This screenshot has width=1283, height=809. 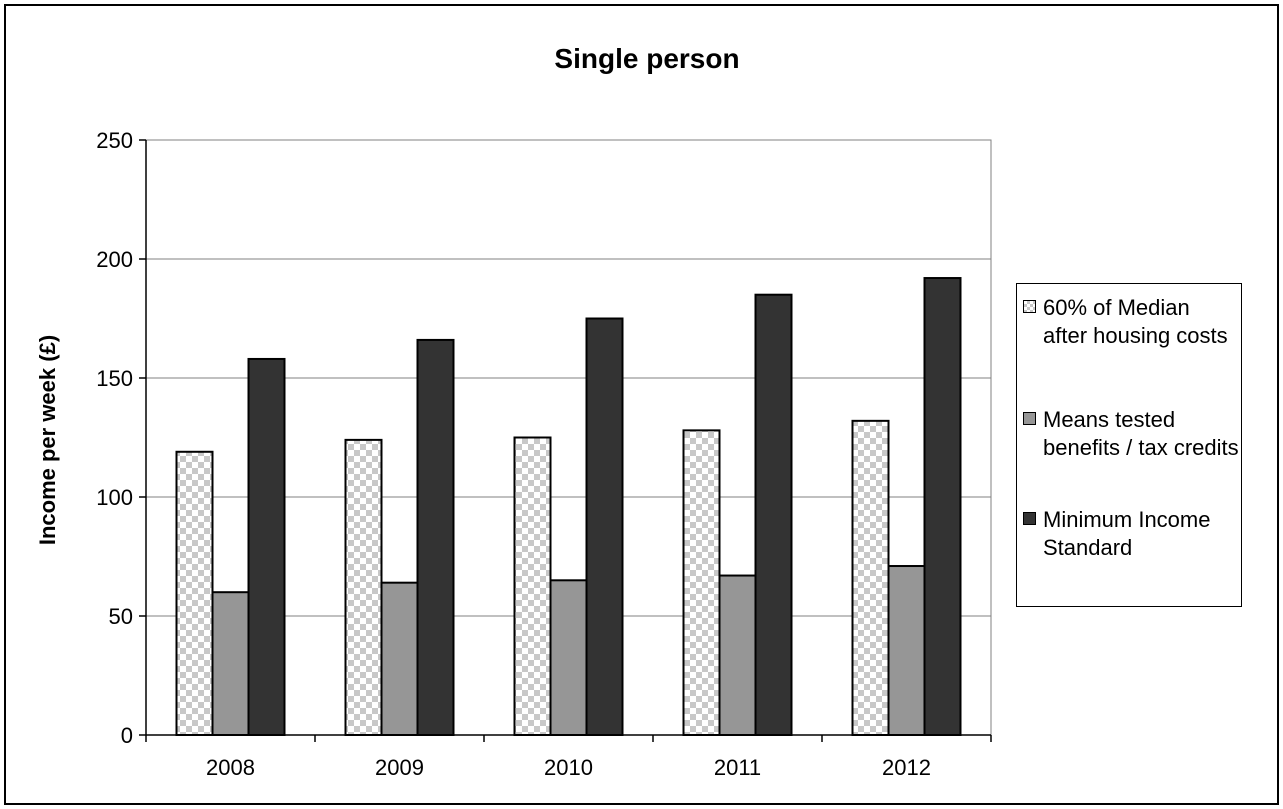 I want to click on legend-label-3: Minimum Income Standard, so click(x=1127, y=533).